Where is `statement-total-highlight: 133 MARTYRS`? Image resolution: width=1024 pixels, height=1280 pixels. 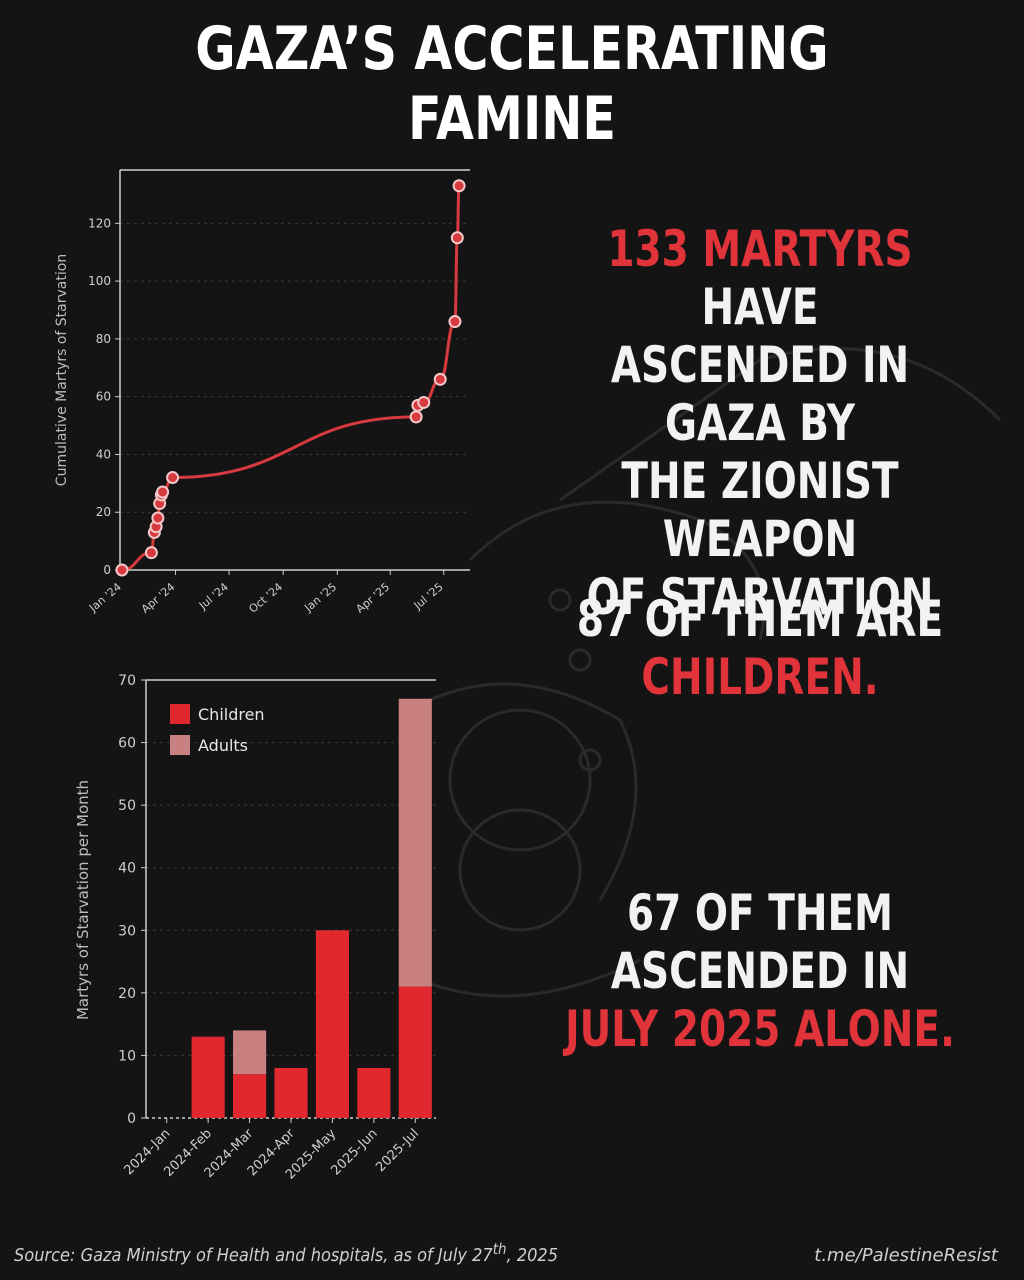
statement-total-highlight: 133 MARTYRS is located at coordinates (760, 249).